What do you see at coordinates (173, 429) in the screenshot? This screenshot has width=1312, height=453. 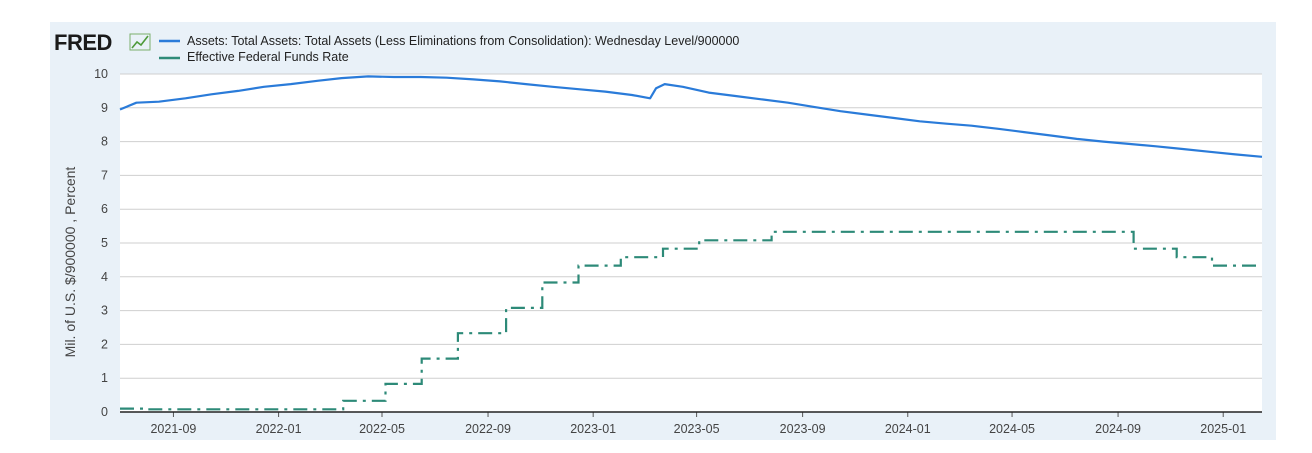 I see `x-tick-label: 2021-09` at bounding box center [173, 429].